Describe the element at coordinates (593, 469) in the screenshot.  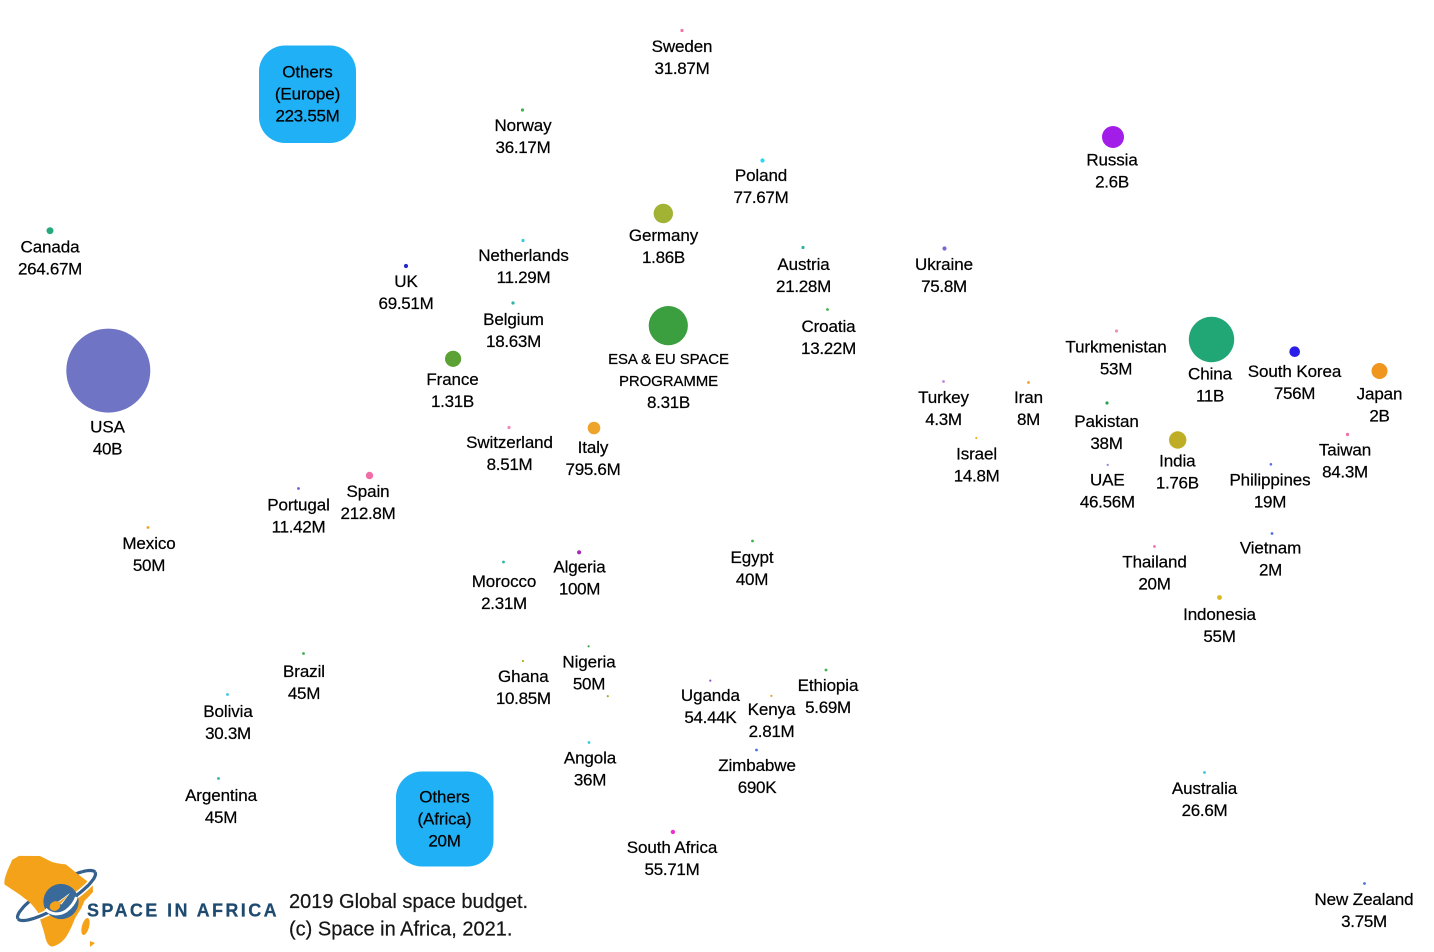
I see `svg-text: 795.6M` at that location.